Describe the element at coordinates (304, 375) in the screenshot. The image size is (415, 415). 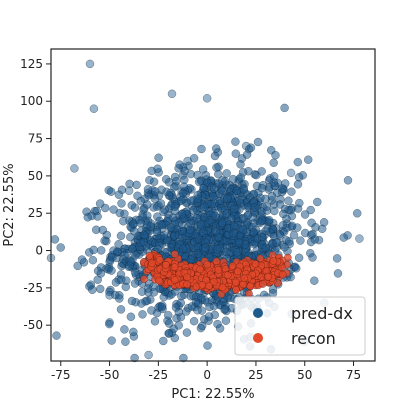
I see `x-tick-label: 50` at that location.